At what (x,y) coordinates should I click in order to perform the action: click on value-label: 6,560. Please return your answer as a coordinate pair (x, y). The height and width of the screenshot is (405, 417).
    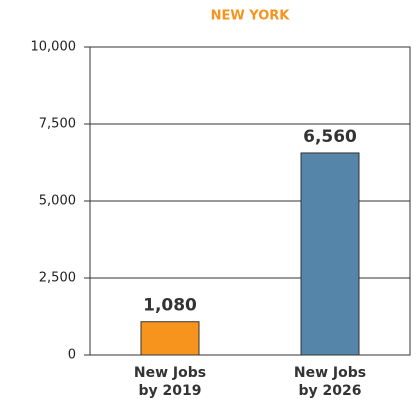
    Looking at the image, I should click on (330, 137).